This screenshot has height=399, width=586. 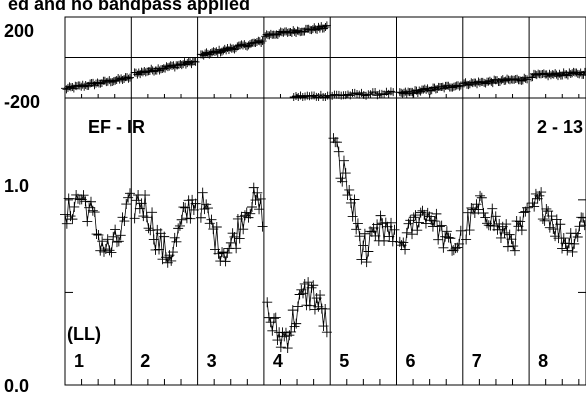 What do you see at coordinates (79, 361) in the screenshot?
I see `if-label-1: 1` at bounding box center [79, 361].